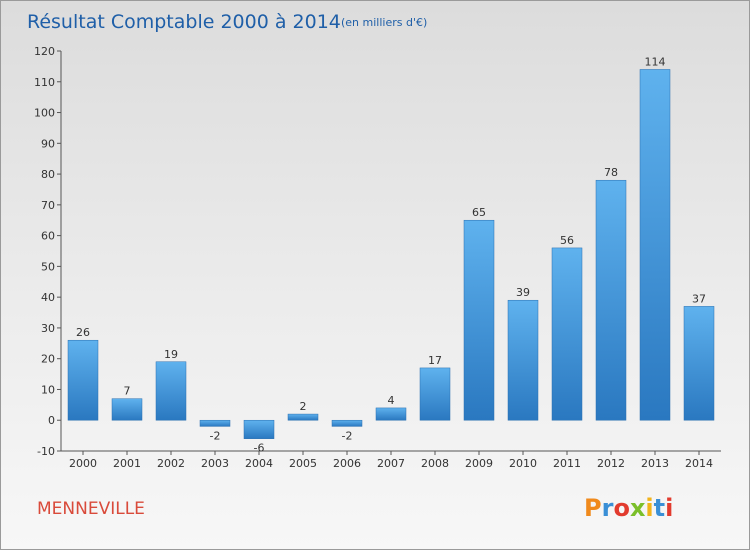 The image size is (750, 550). I want to click on value-label: 39, so click(523, 292).